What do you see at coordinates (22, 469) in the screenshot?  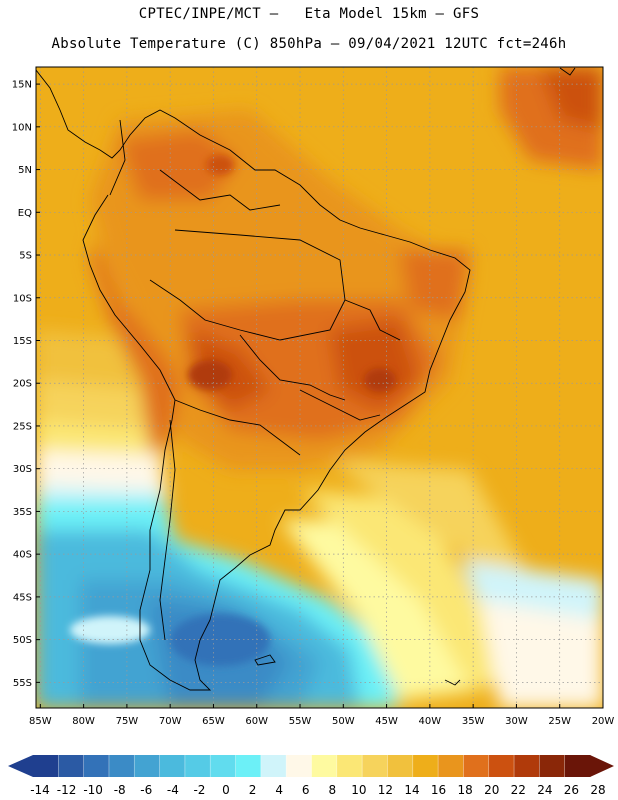 I see `lat-tick-label: 30S` at bounding box center [22, 469].